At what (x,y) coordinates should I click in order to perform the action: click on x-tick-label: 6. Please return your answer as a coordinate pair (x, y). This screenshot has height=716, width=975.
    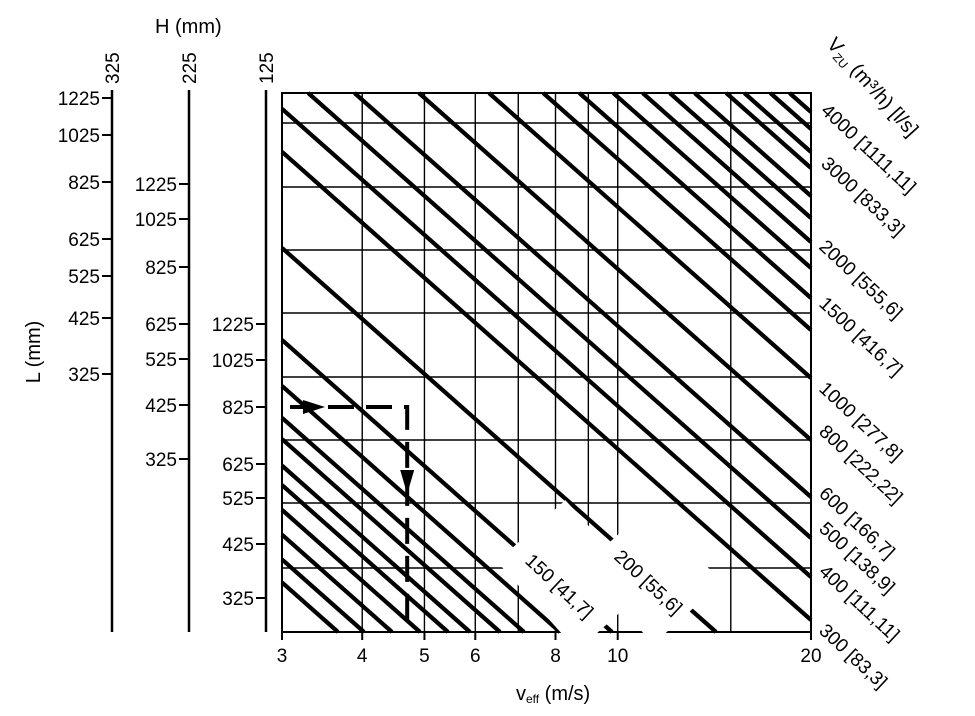
    Looking at the image, I should click on (475, 656).